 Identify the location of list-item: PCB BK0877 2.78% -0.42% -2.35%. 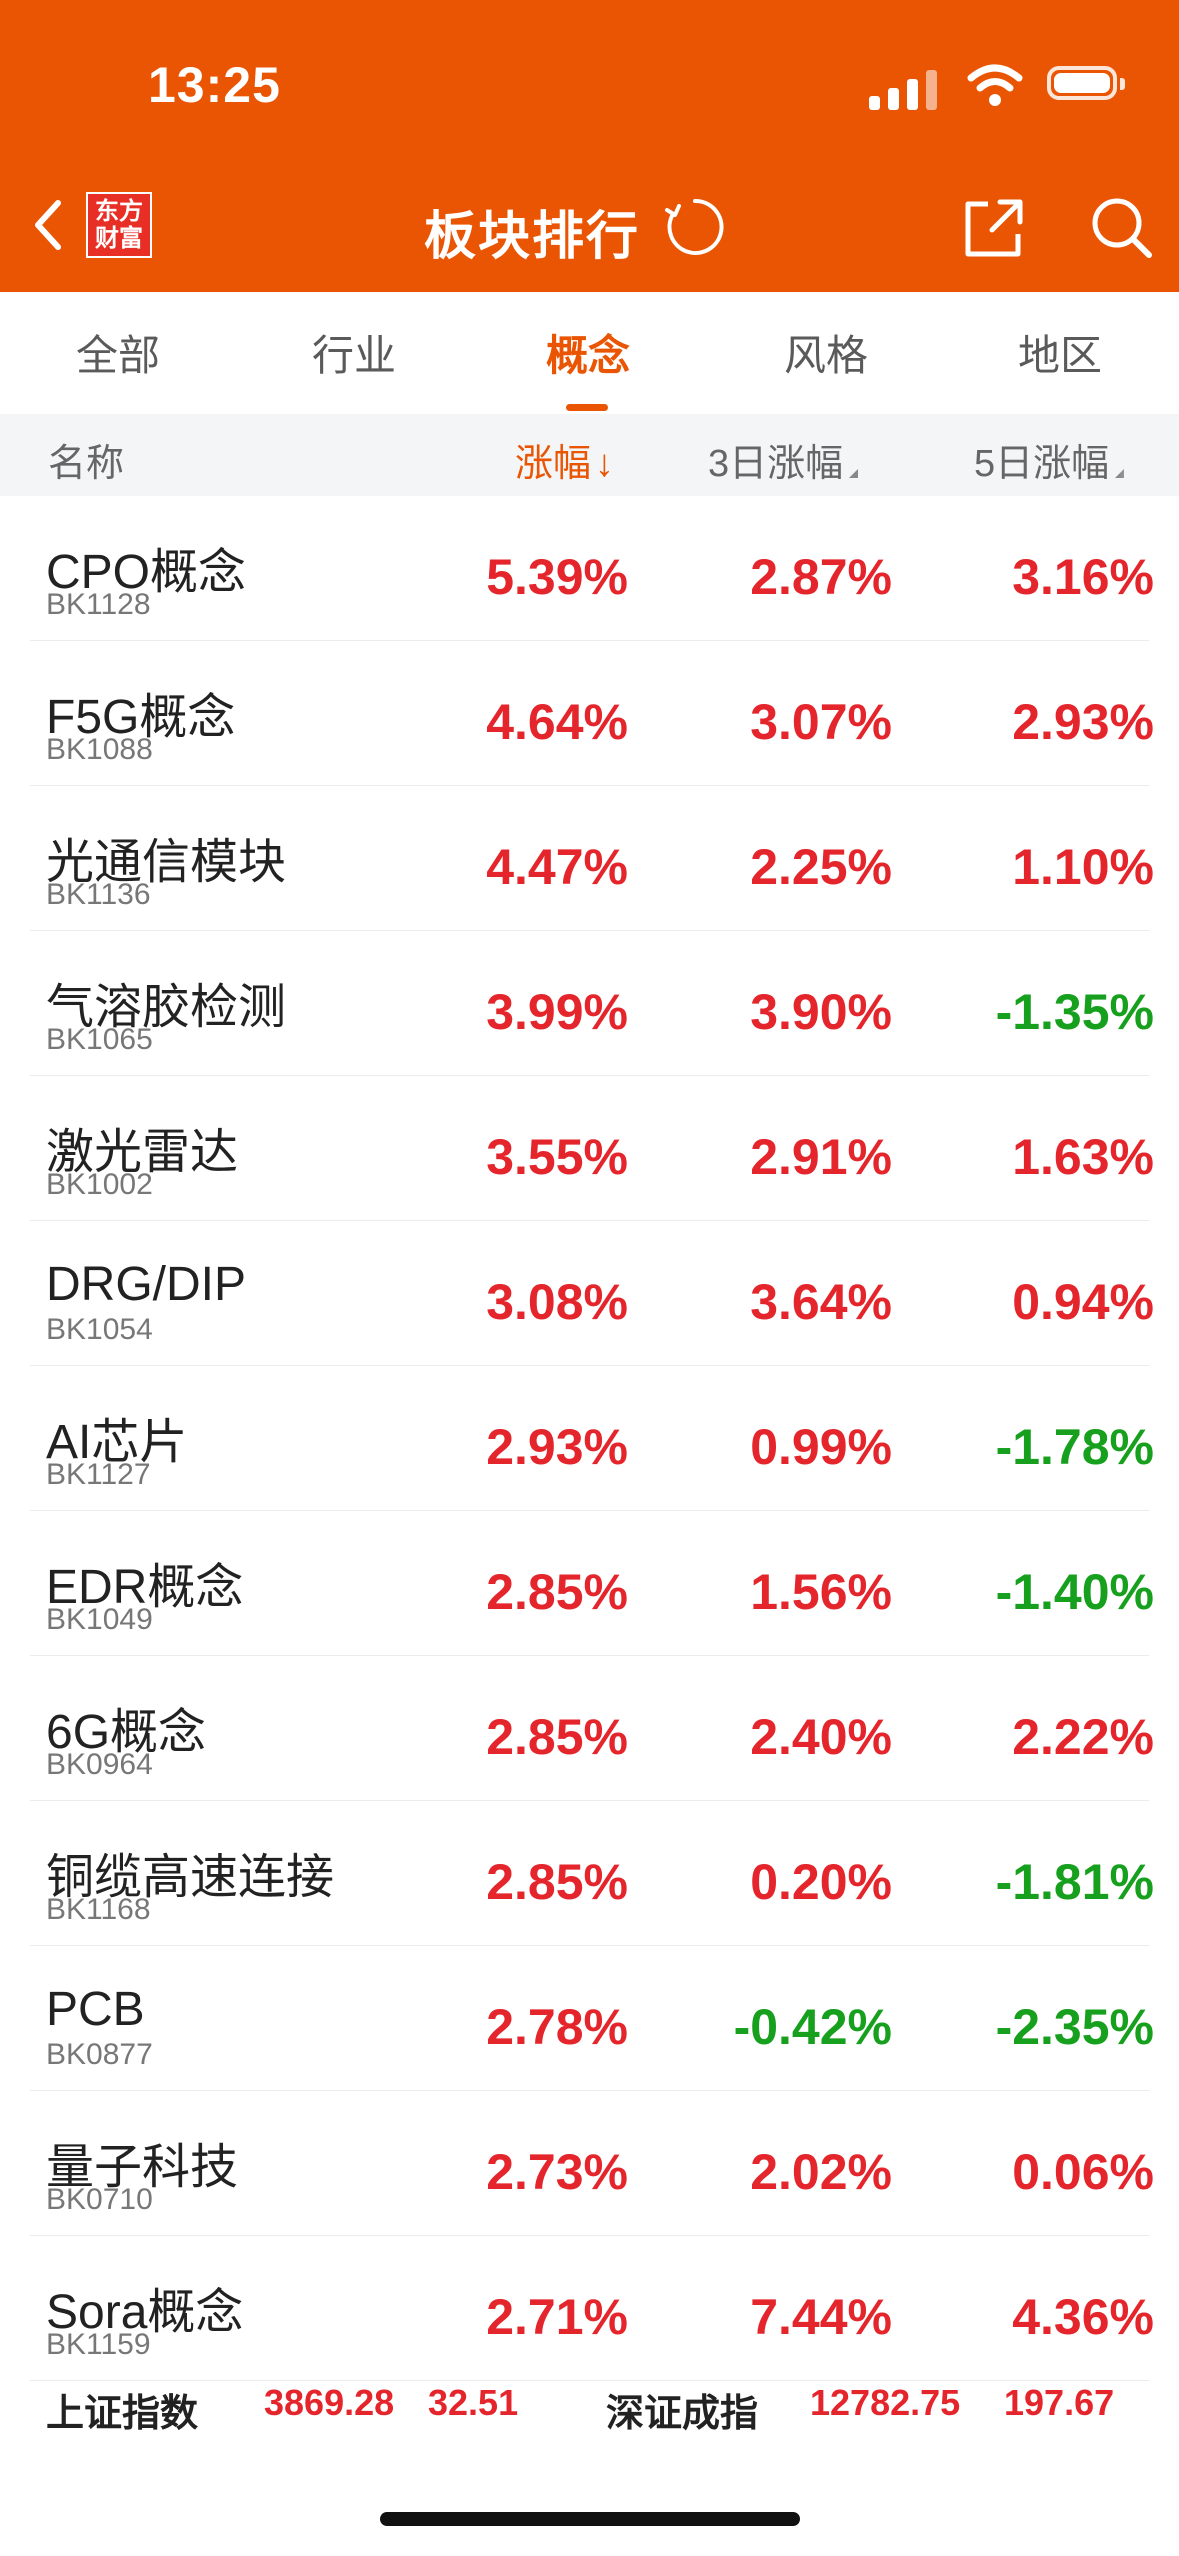
(592, 2018).